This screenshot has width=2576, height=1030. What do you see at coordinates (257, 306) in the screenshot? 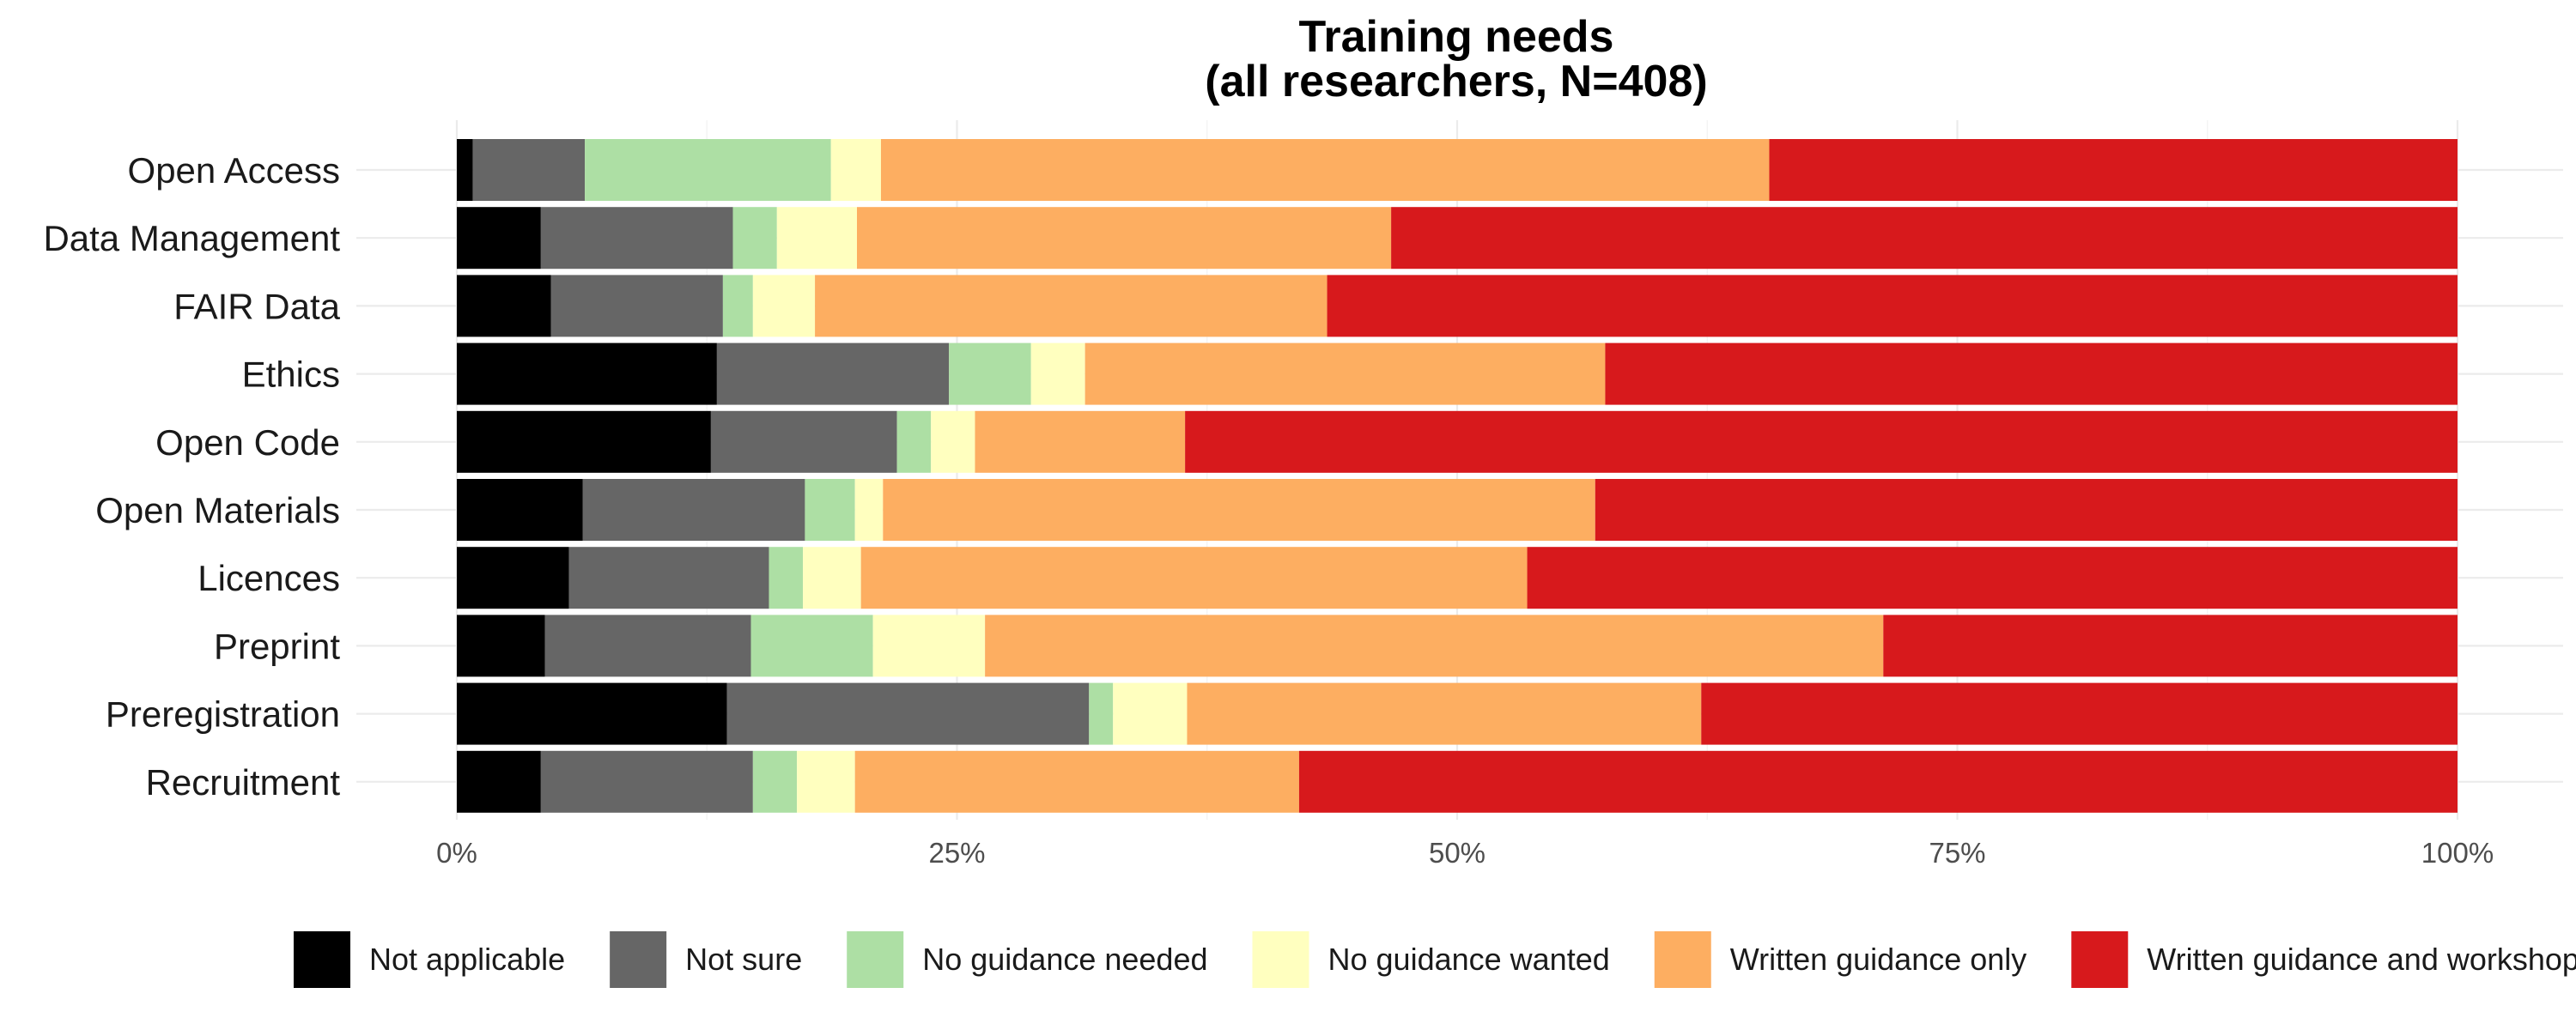
I see `category-label: FAIR Data` at bounding box center [257, 306].